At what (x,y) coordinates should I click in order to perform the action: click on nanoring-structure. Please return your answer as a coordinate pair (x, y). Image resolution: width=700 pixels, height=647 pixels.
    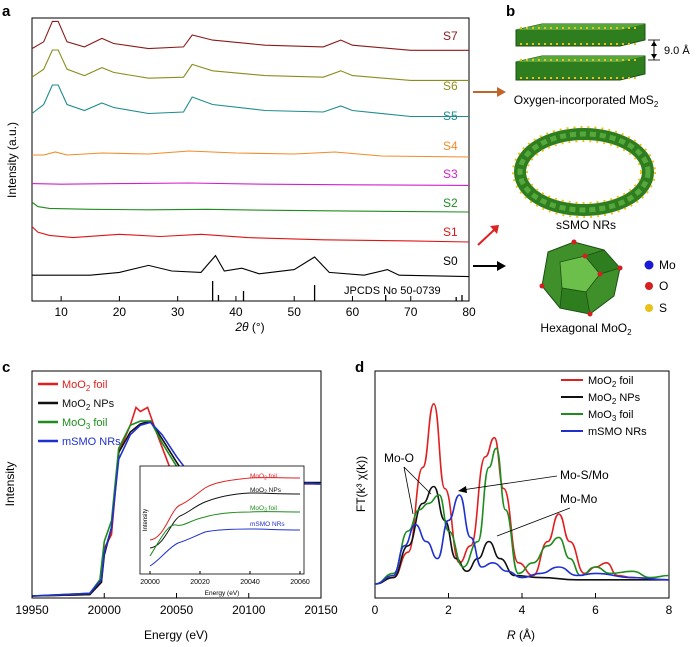
    Looking at the image, I should click on (584, 172).